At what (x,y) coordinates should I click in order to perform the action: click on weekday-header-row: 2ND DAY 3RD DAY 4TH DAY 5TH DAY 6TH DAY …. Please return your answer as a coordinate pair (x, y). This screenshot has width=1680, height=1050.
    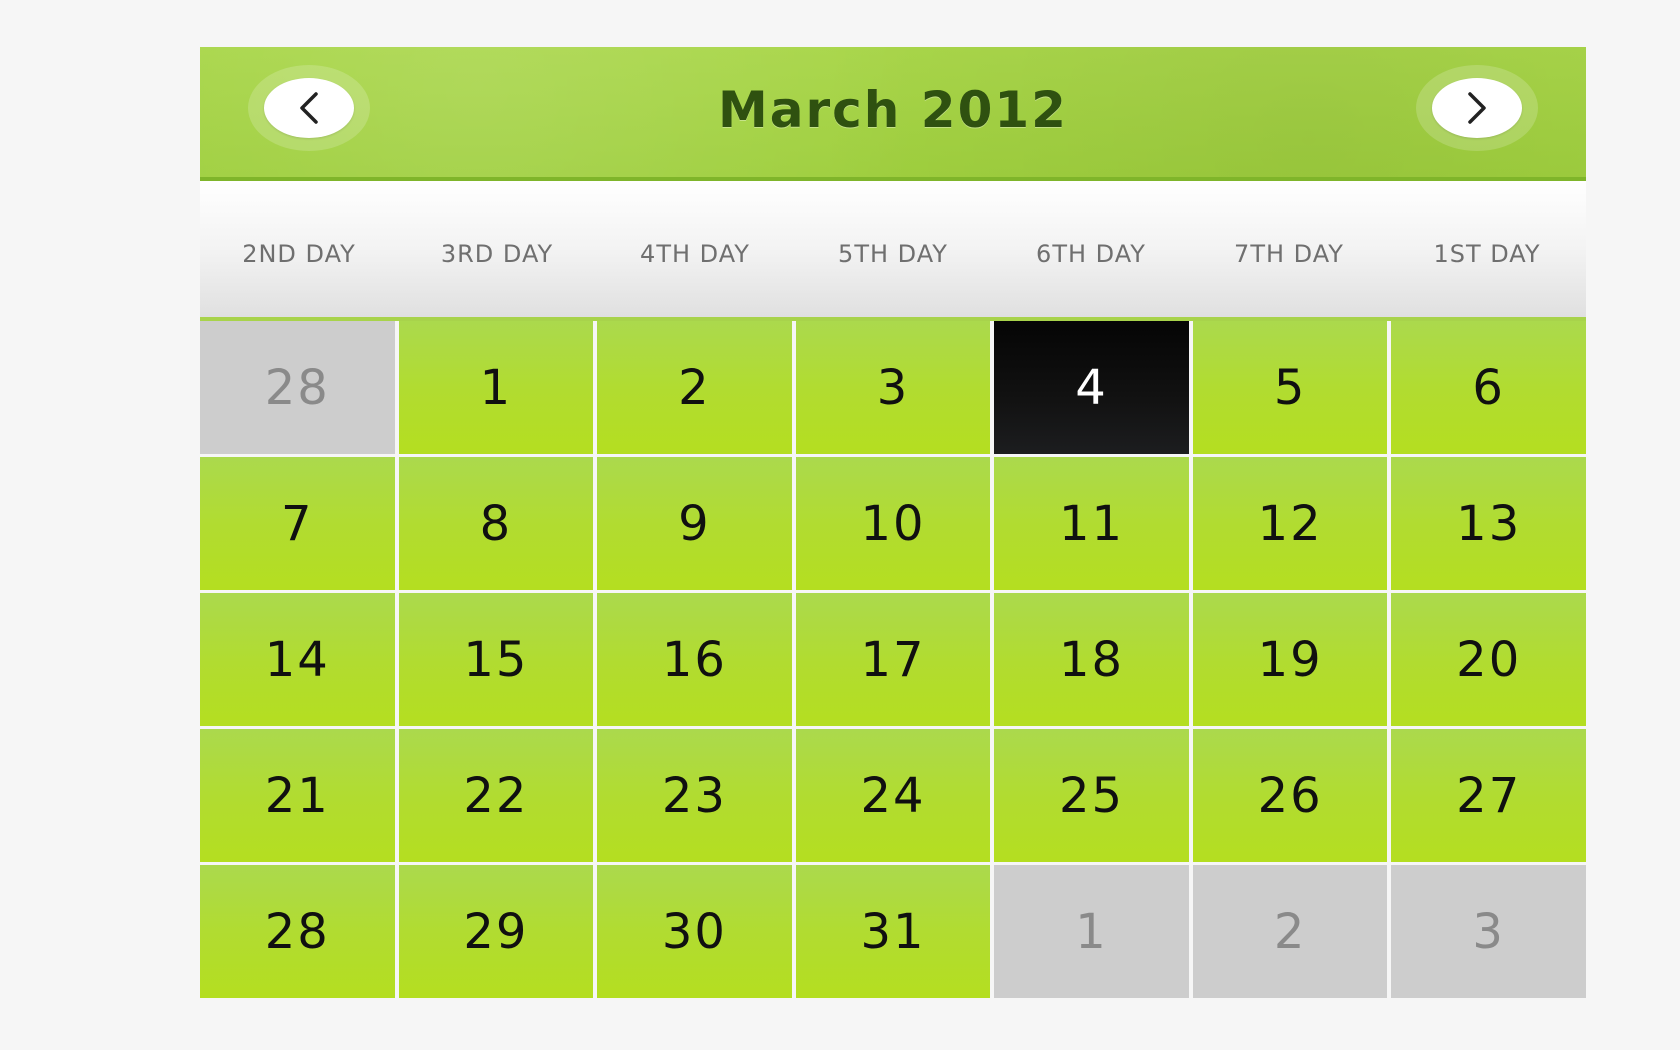
    Looking at the image, I should click on (893, 251).